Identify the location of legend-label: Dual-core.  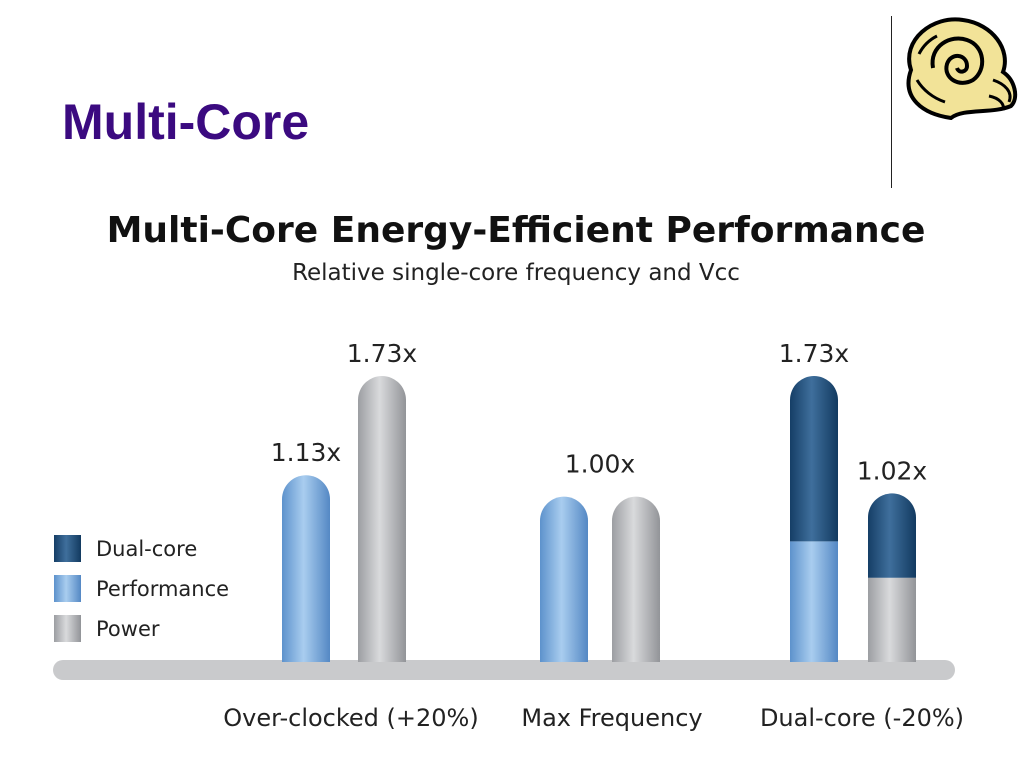
(146, 549).